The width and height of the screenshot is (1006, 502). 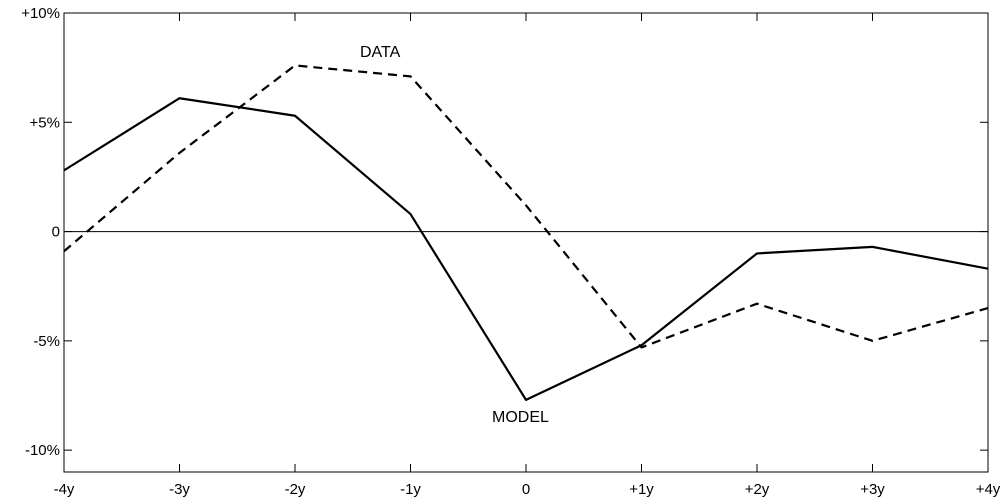 What do you see at coordinates (757, 489) in the screenshot?
I see `x-tick-label: +2y` at bounding box center [757, 489].